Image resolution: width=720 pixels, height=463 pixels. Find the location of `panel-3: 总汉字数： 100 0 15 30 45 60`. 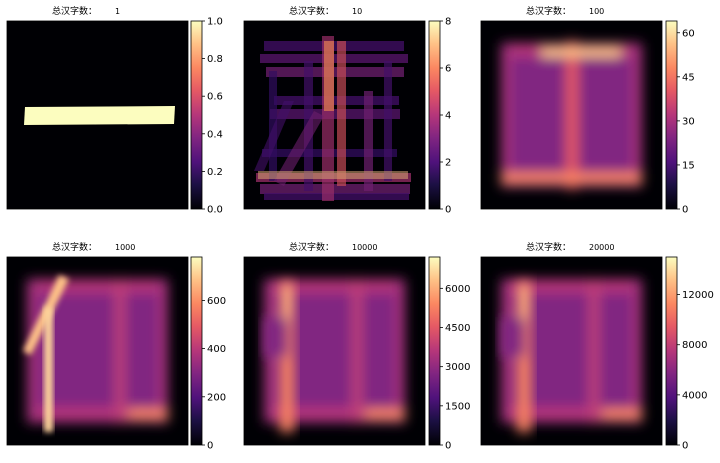

panel-3: 总汉字数： 100 0 15 30 45 60 is located at coordinates (587, 110).